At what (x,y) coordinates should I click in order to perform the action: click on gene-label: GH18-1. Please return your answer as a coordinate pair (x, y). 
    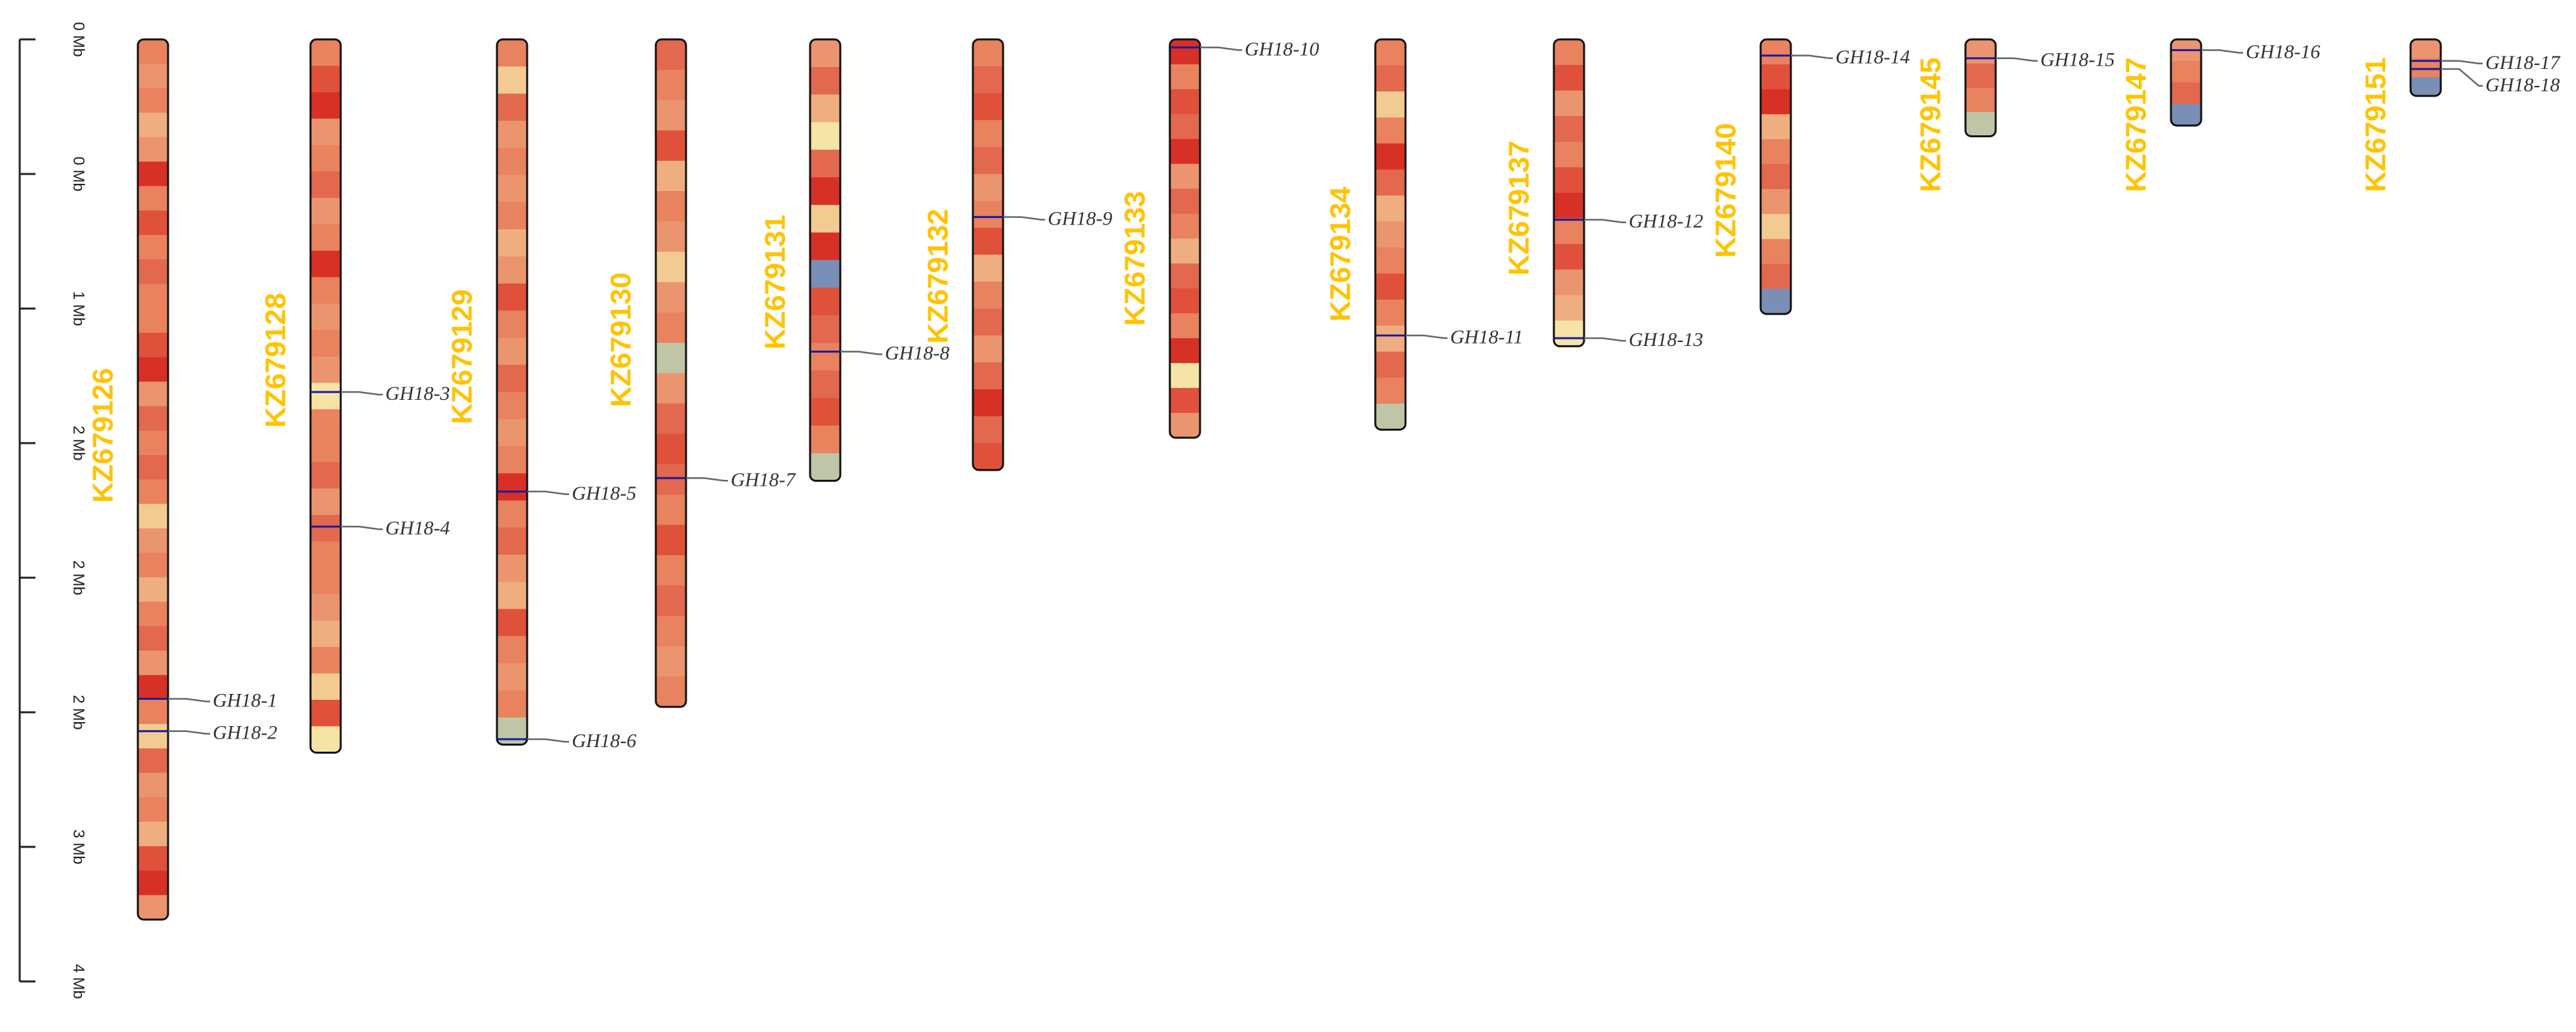
    Looking at the image, I should click on (245, 701).